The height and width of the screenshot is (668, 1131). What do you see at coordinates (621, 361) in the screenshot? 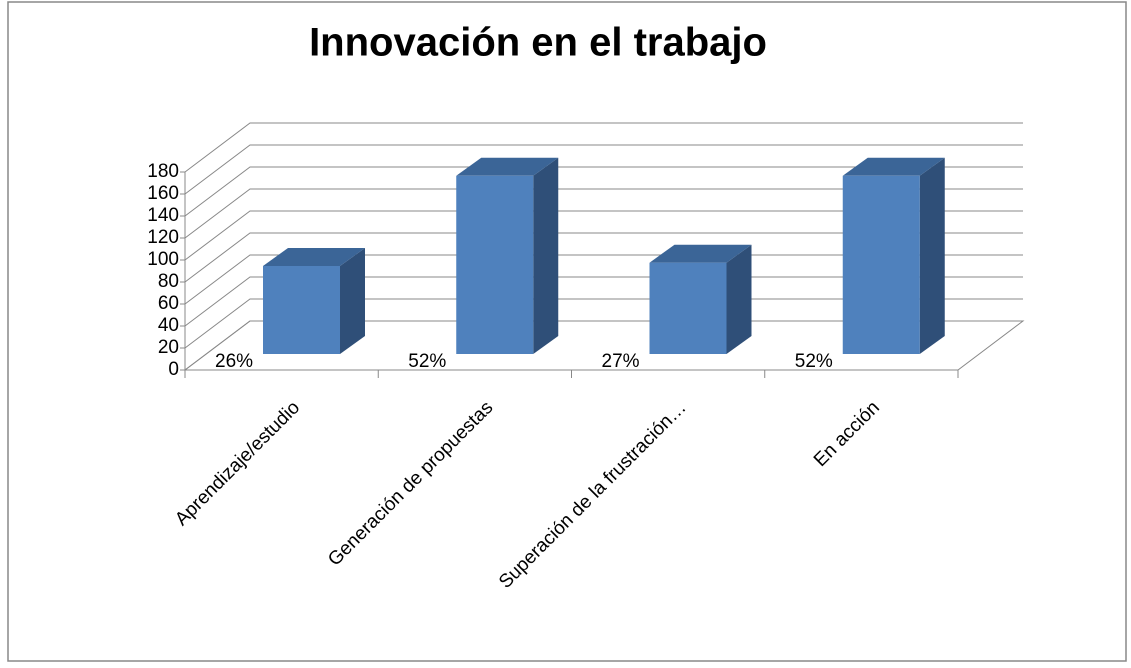
I see `data-label: 27%` at bounding box center [621, 361].